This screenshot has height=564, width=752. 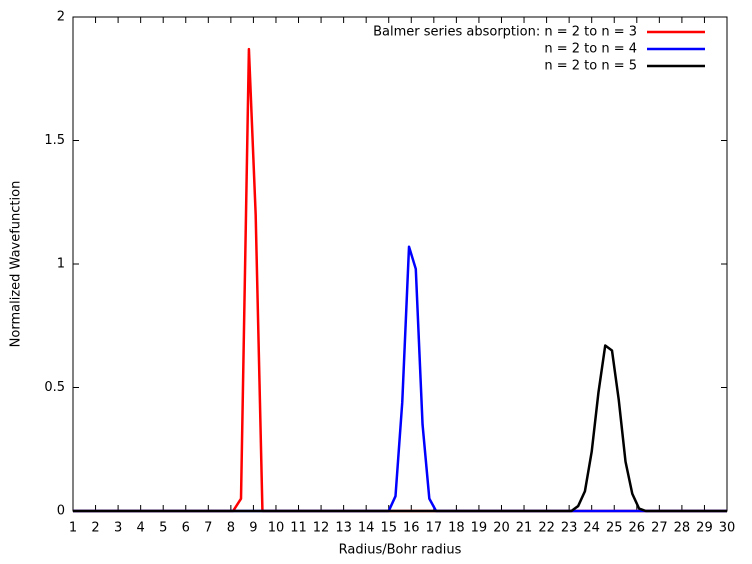 What do you see at coordinates (524, 528) in the screenshot?
I see `x-tick-label: 21` at bounding box center [524, 528].